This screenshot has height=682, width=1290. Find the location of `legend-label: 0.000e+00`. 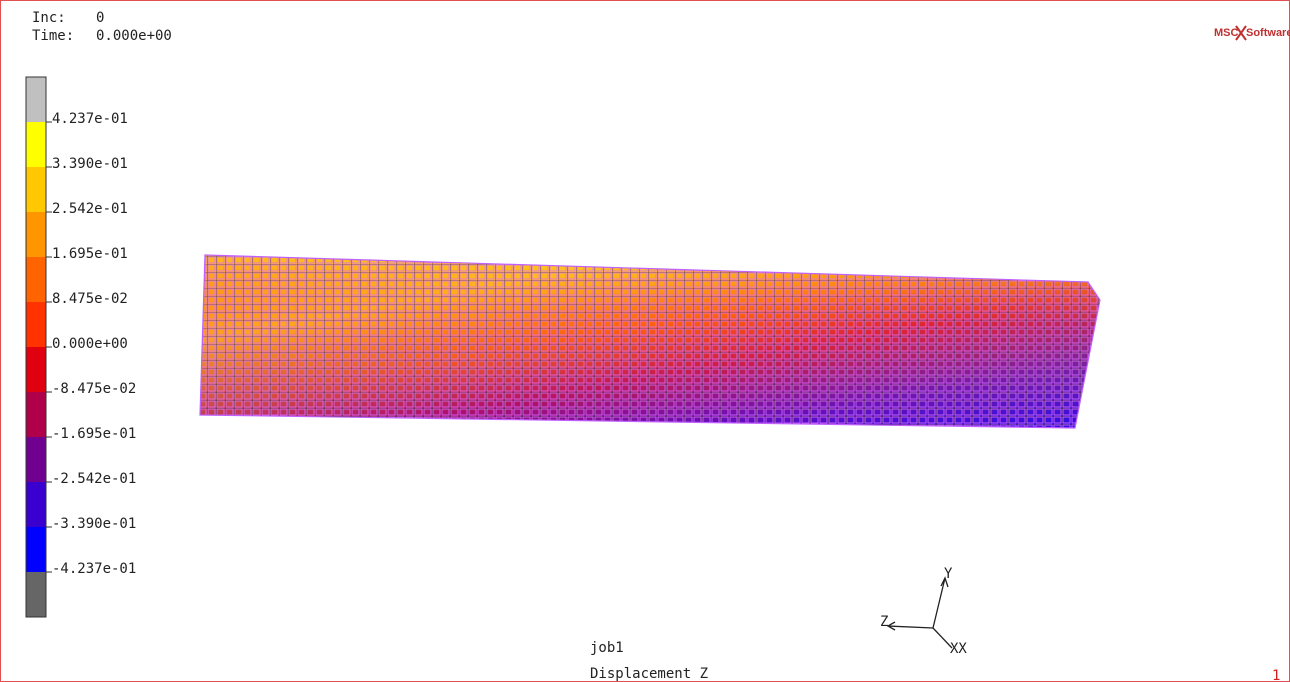

legend-label: 0.000e+00 is located at coordinates (90, 344).